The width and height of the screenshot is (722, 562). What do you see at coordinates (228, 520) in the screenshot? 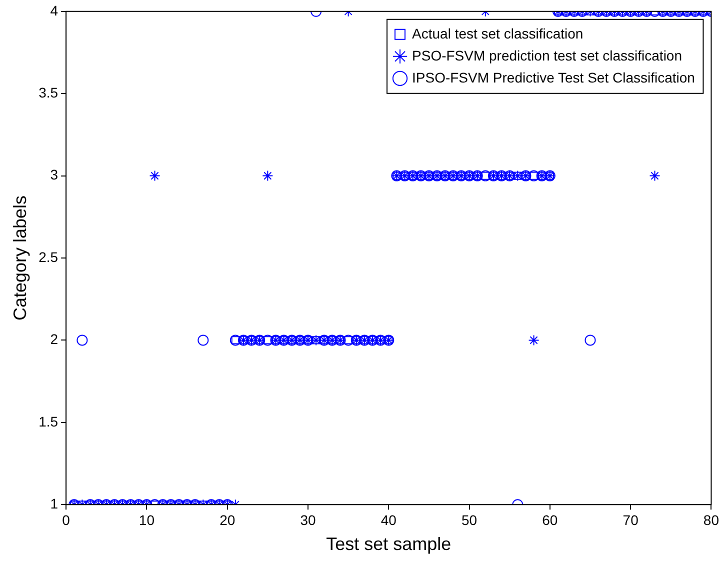
I see `x-tick-label: 20` at bounding box center [228, 520].